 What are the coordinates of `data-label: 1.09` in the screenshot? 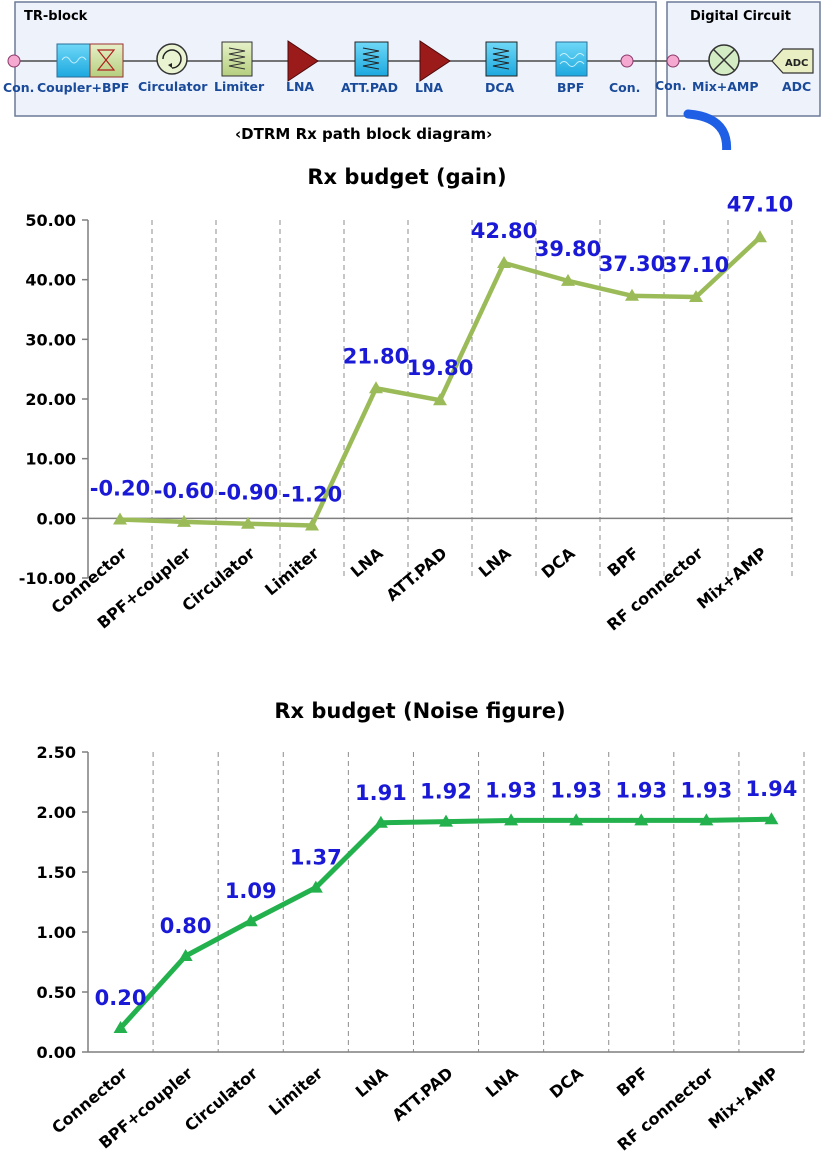 It's located at (251, 891).